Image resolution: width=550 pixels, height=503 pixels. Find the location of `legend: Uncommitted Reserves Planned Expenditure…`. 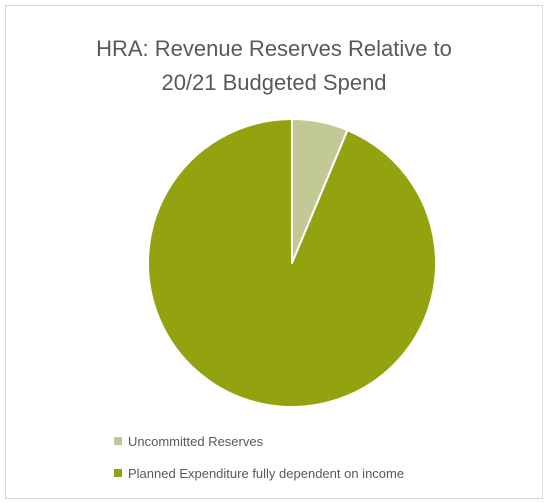

legend: Uncommitted Reserves Planned Expenditure… is located at coordinates (259, 462).